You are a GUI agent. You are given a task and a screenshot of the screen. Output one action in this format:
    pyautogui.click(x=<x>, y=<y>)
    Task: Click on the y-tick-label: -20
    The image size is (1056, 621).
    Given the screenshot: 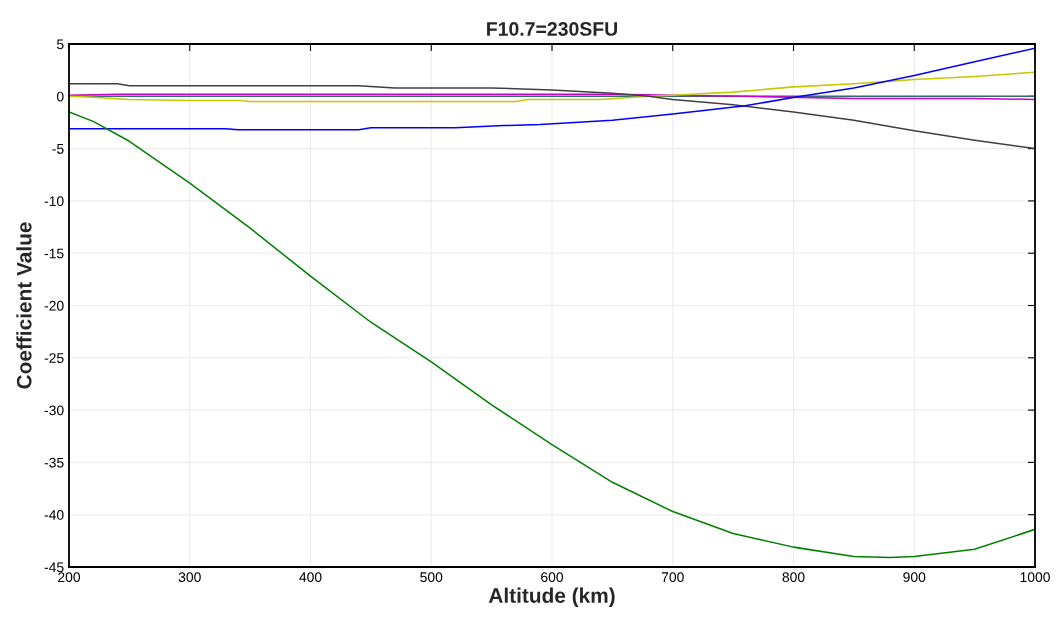 What is the action you would take?
    pyautogui.click(x=54, y=305)
    